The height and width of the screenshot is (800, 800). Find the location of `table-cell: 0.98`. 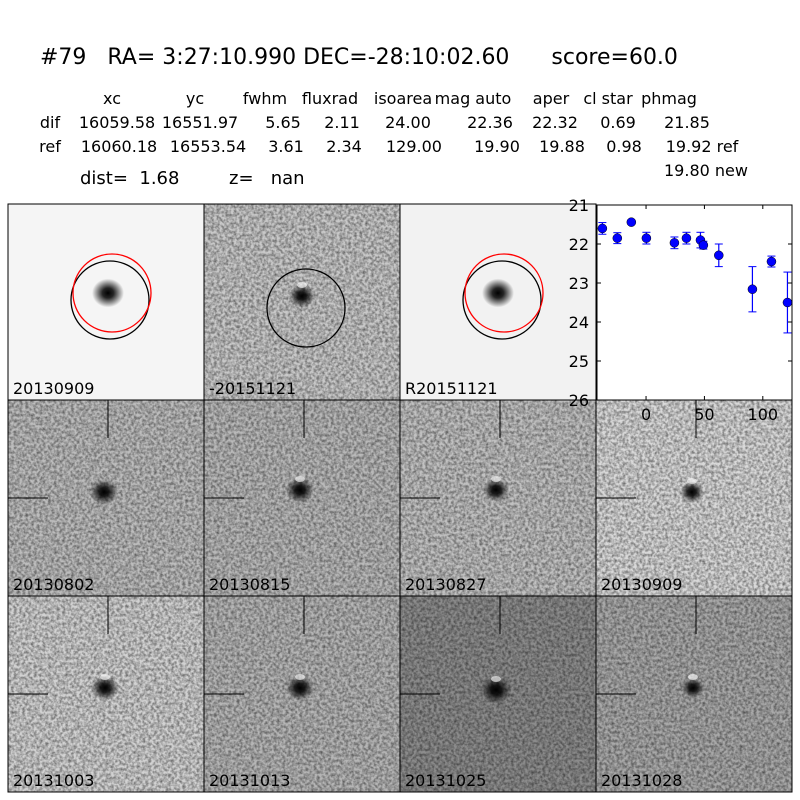

table-cell: 0.98 is located at coordinates (624, 146).